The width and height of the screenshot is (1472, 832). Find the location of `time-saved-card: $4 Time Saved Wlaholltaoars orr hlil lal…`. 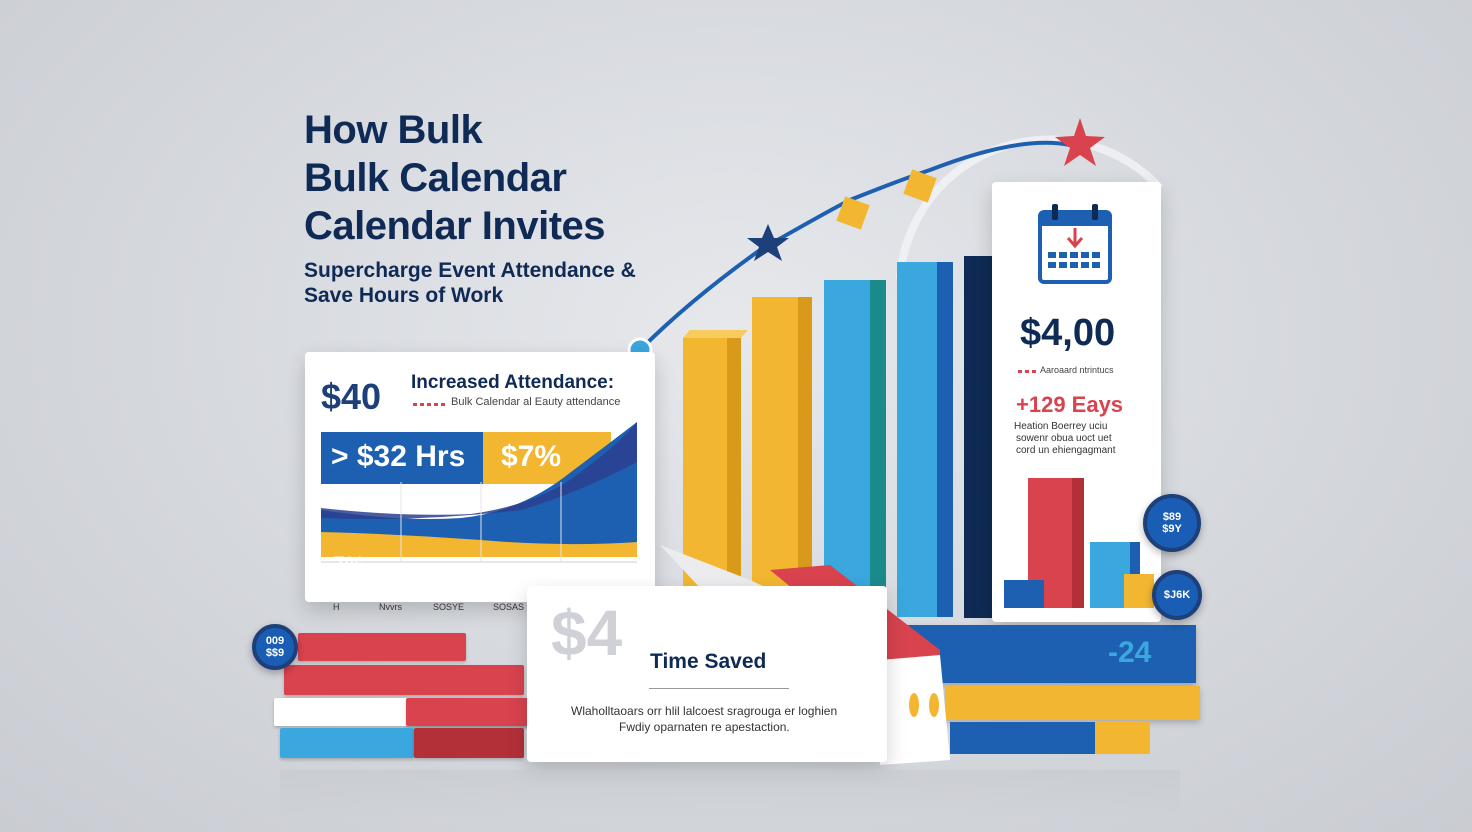

time-saved-card: $4 Time Saved Wlaholltaoars orr hlil lal… is located at coordinates (707, 674).